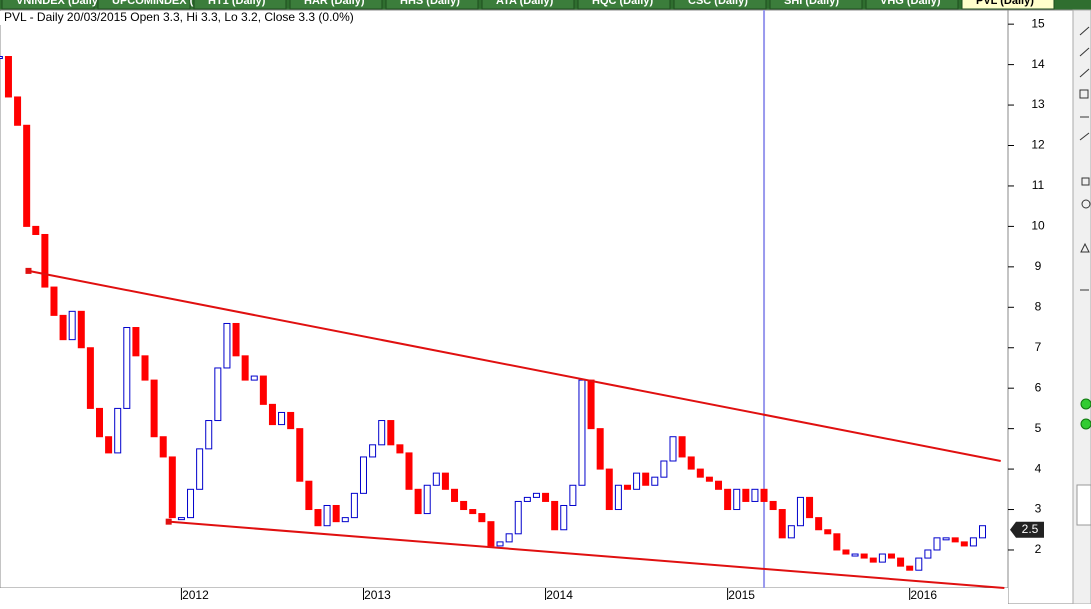  What do you see at coordinates (1038, 387) in the screenshot?
I see `y-tick-label: 6` at bounding box center [1038, 387].